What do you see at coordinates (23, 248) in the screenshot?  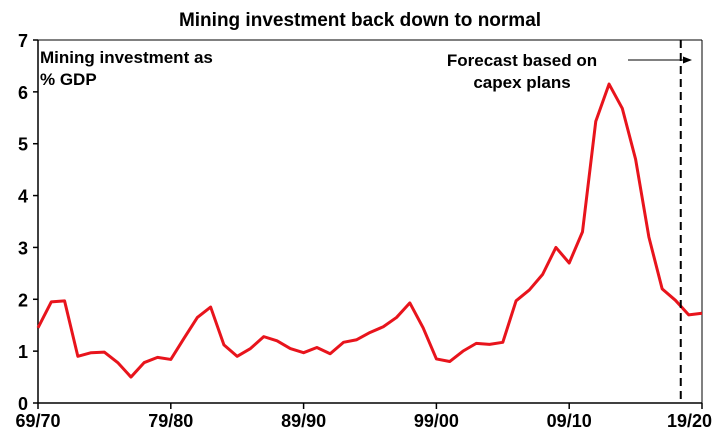 I see `y-tick-label: 3` at bounding box center [23, 248].